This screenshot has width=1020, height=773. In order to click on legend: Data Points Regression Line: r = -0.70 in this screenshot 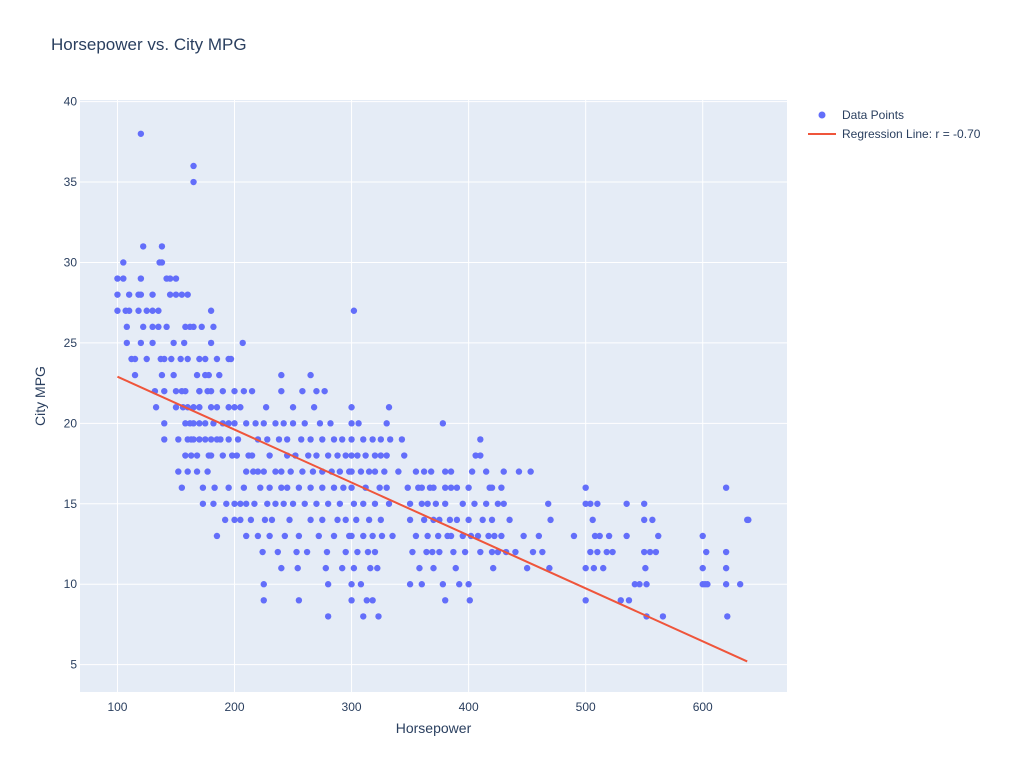, I will do `click(894, 124)`.